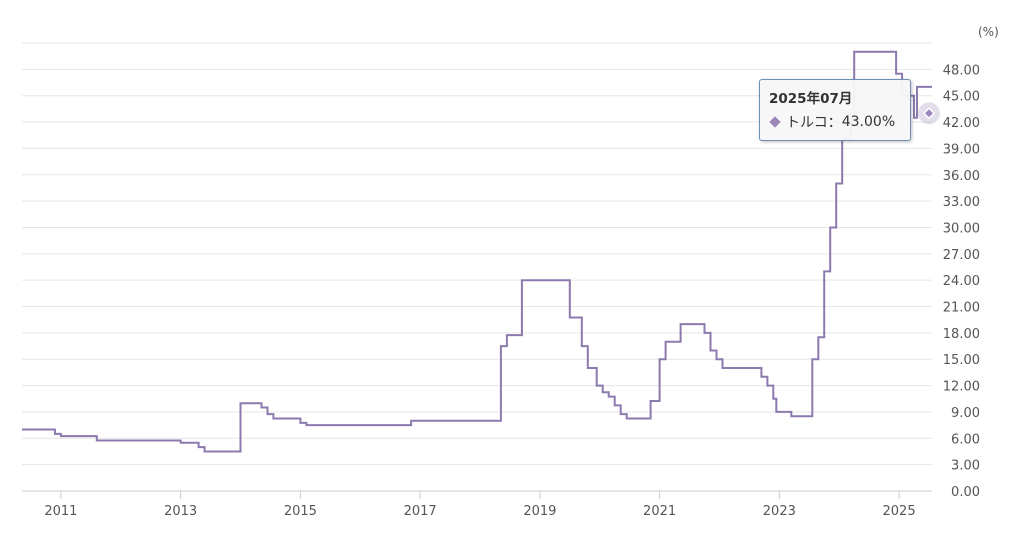 The image size is (1024, 537). What do you see at coordinates (965, 466) in the screenshot?
I see `y-tick-label: 3.00` at bounding box center [965, 466].